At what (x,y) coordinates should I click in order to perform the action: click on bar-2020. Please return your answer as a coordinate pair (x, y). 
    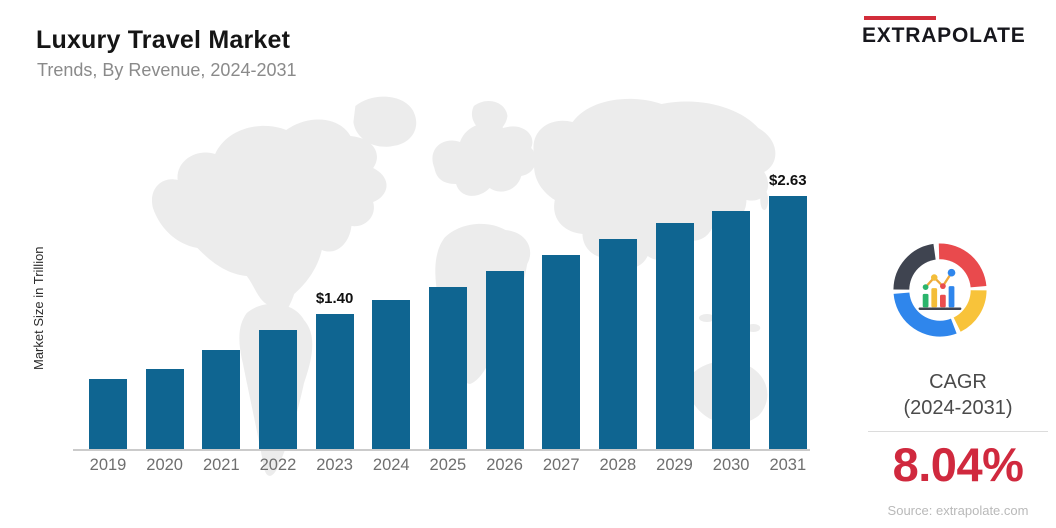
    Looking at the image, I should click on (164, 409).